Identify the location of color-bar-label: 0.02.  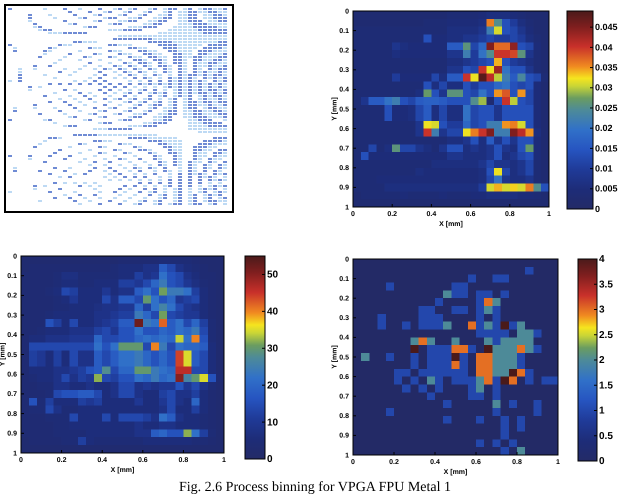
(604, 128).